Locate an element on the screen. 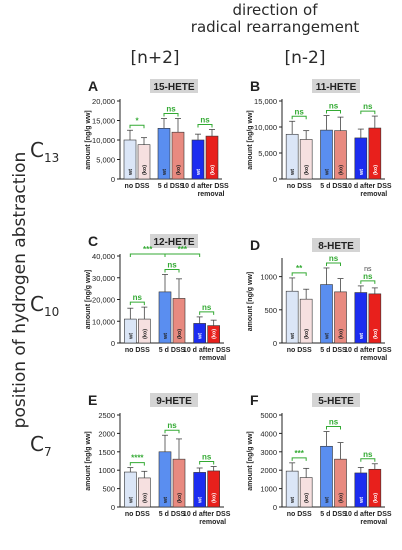 This screenshot has width=402, height=550. sig-label: ** is located at coordinates (299, 268).